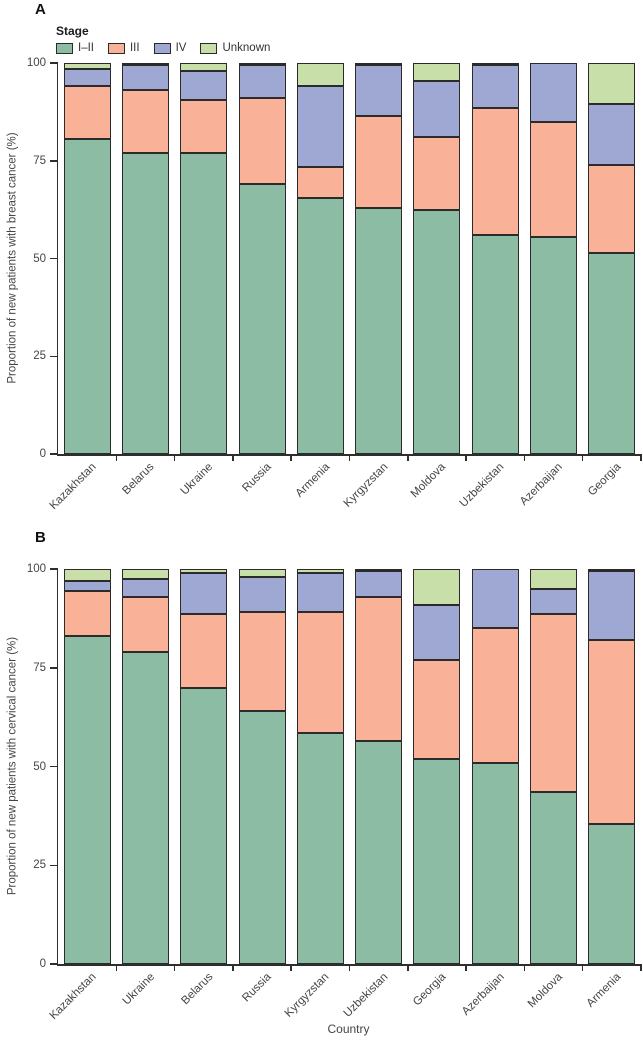 The height and width of the screenshot is (1048, 643). What do you see at coordinates (40, 537) in the screenshot?
I see `panel-b-label: B` at bounding box center [40, 537].